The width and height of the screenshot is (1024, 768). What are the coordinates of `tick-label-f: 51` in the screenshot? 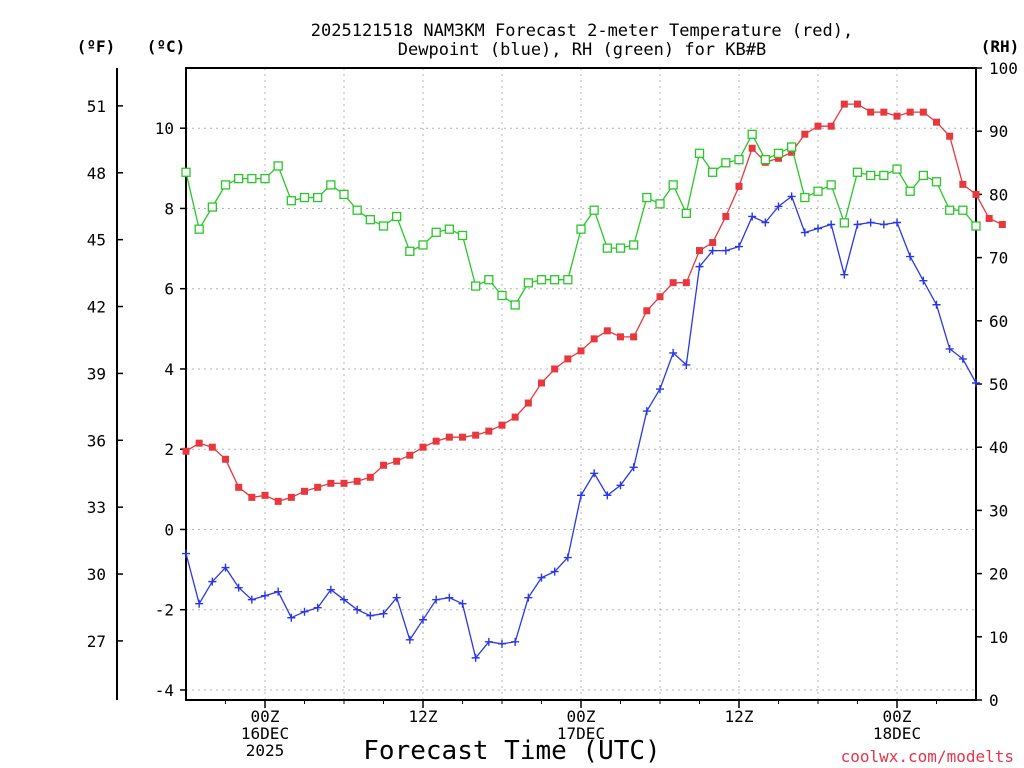 It's located at (96, 106).